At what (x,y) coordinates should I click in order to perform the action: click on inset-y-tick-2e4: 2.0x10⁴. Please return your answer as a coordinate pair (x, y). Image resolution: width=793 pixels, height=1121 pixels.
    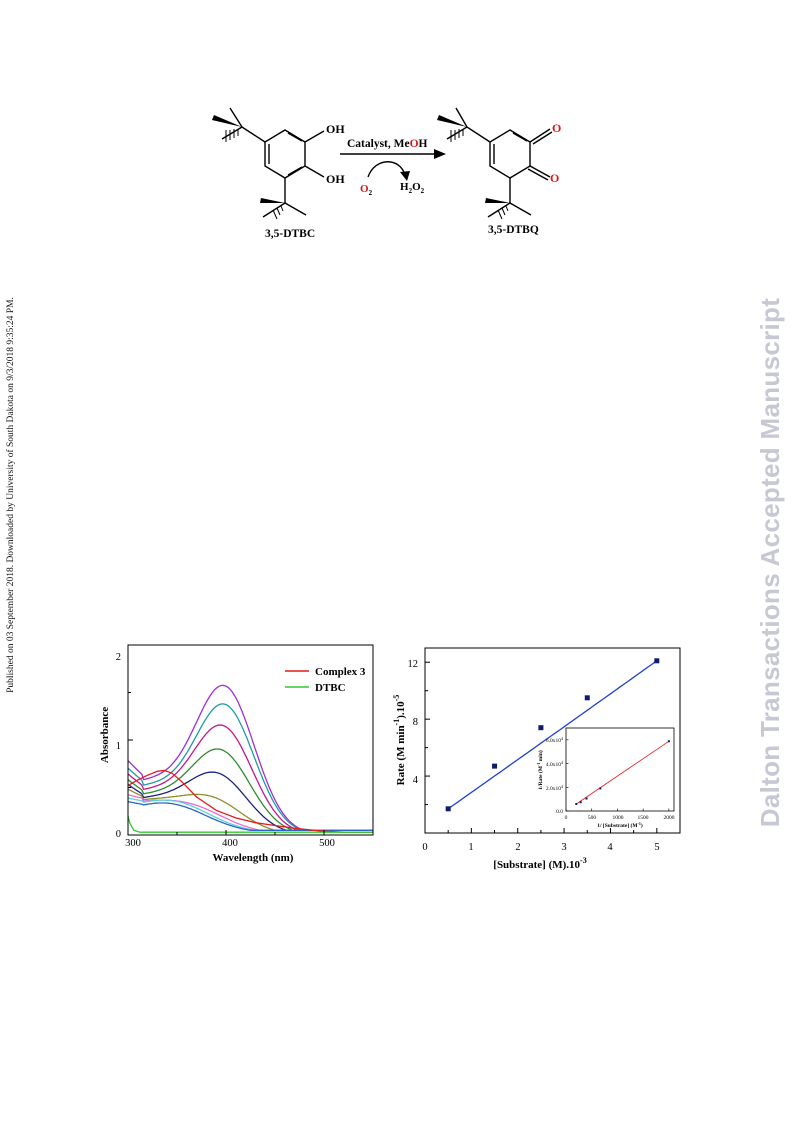
    Looking at the image, I should click on (554, 788).